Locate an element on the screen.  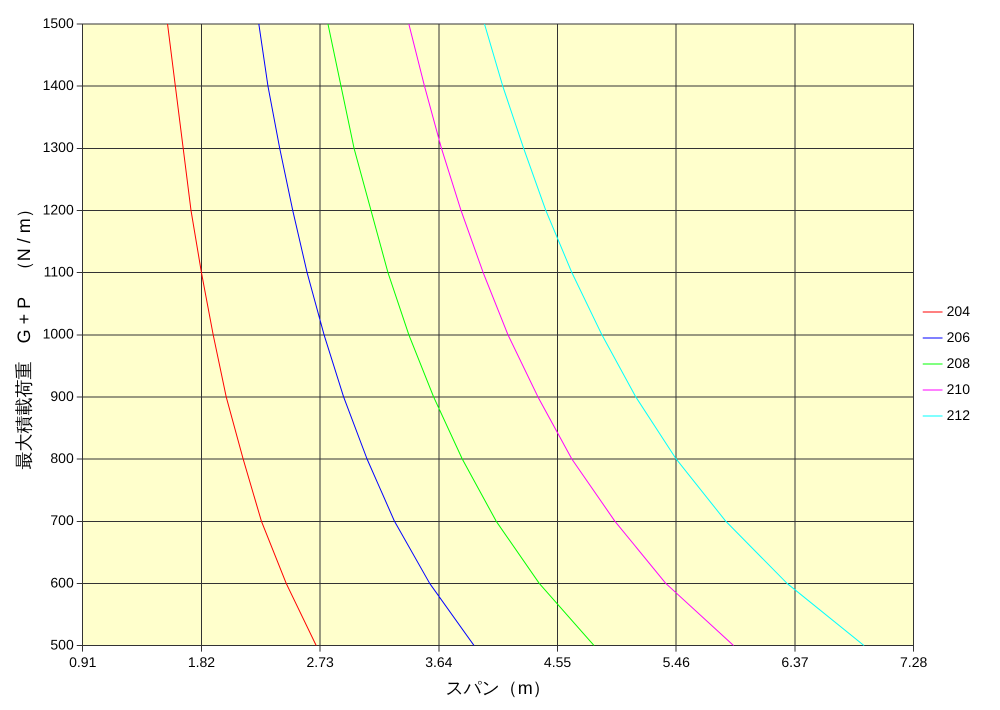
y-tick-label: 500 is located at coordinates (62, 644).